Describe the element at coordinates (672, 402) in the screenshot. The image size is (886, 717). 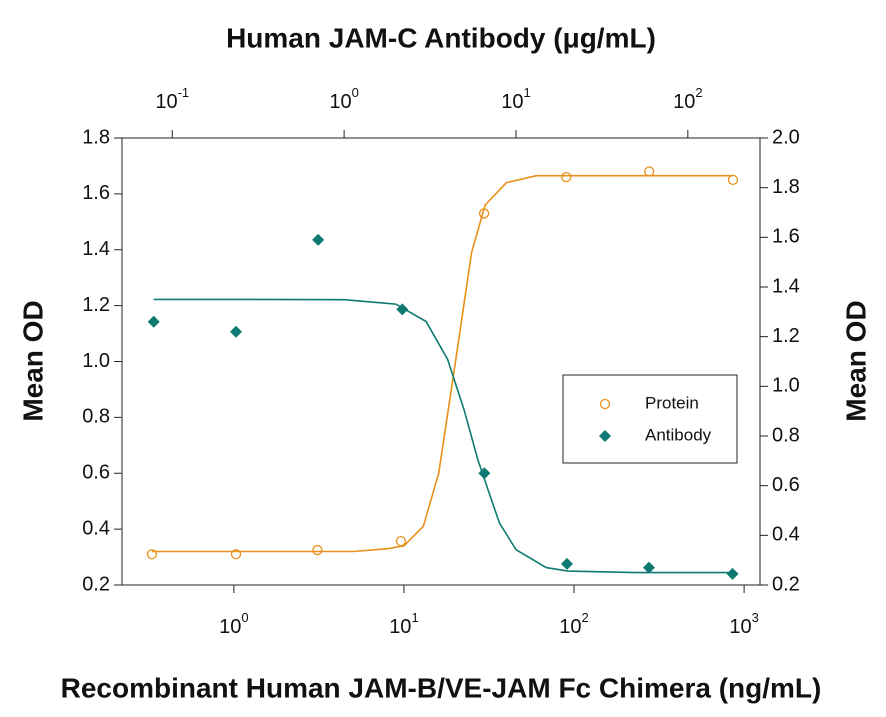
I see `legend-label: Protein` at that location.